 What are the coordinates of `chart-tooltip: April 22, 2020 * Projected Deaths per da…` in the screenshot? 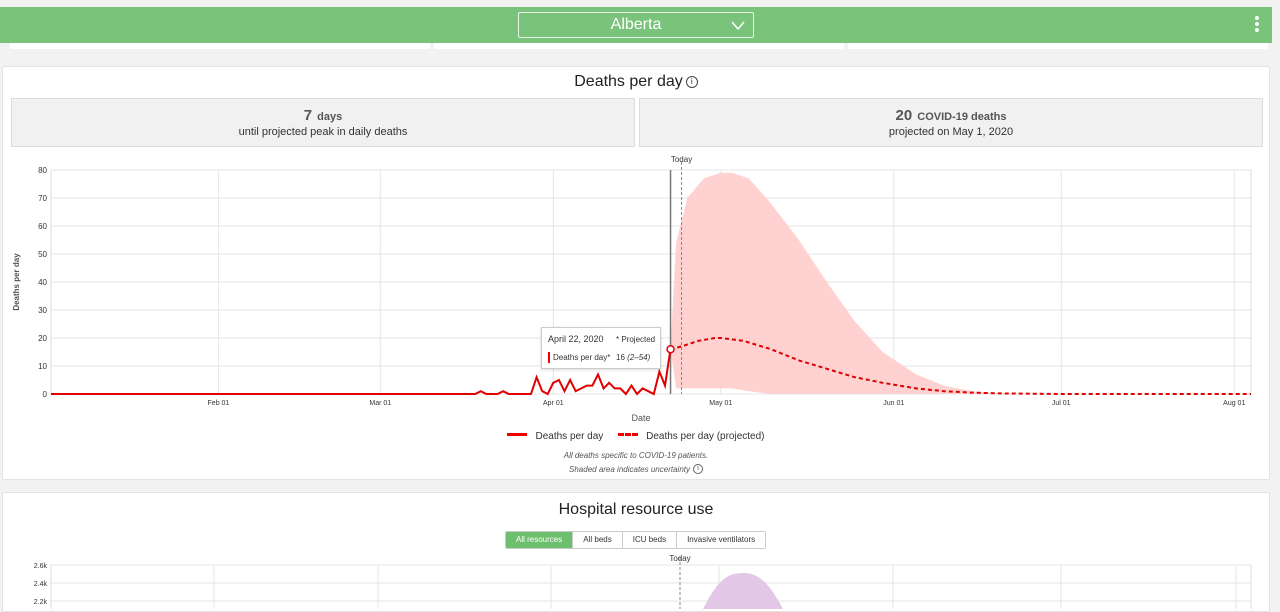 It's located at (601, 348).